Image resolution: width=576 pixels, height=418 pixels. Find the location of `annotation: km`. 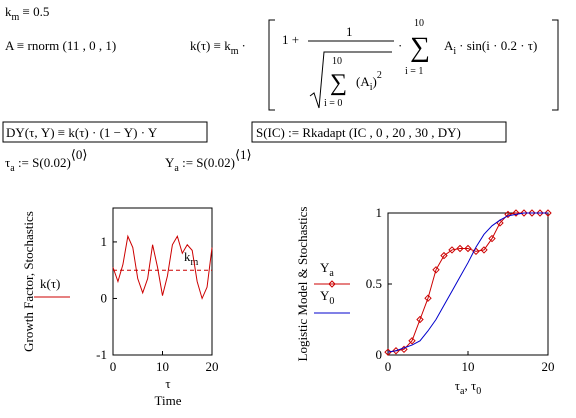

annotation: km is located at coordinates (191, 258).